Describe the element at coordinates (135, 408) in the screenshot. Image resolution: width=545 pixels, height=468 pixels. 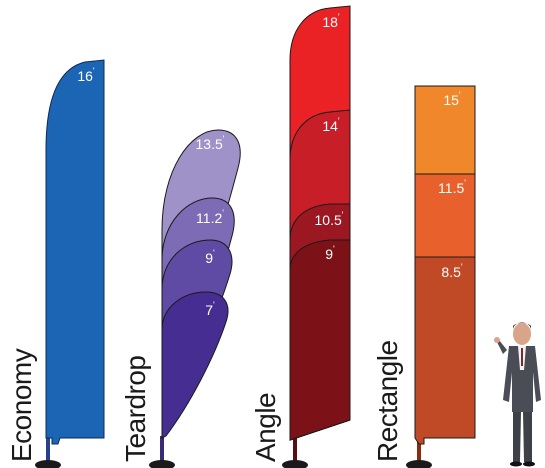
I see `teardrop-label: Teardrop` at that location.